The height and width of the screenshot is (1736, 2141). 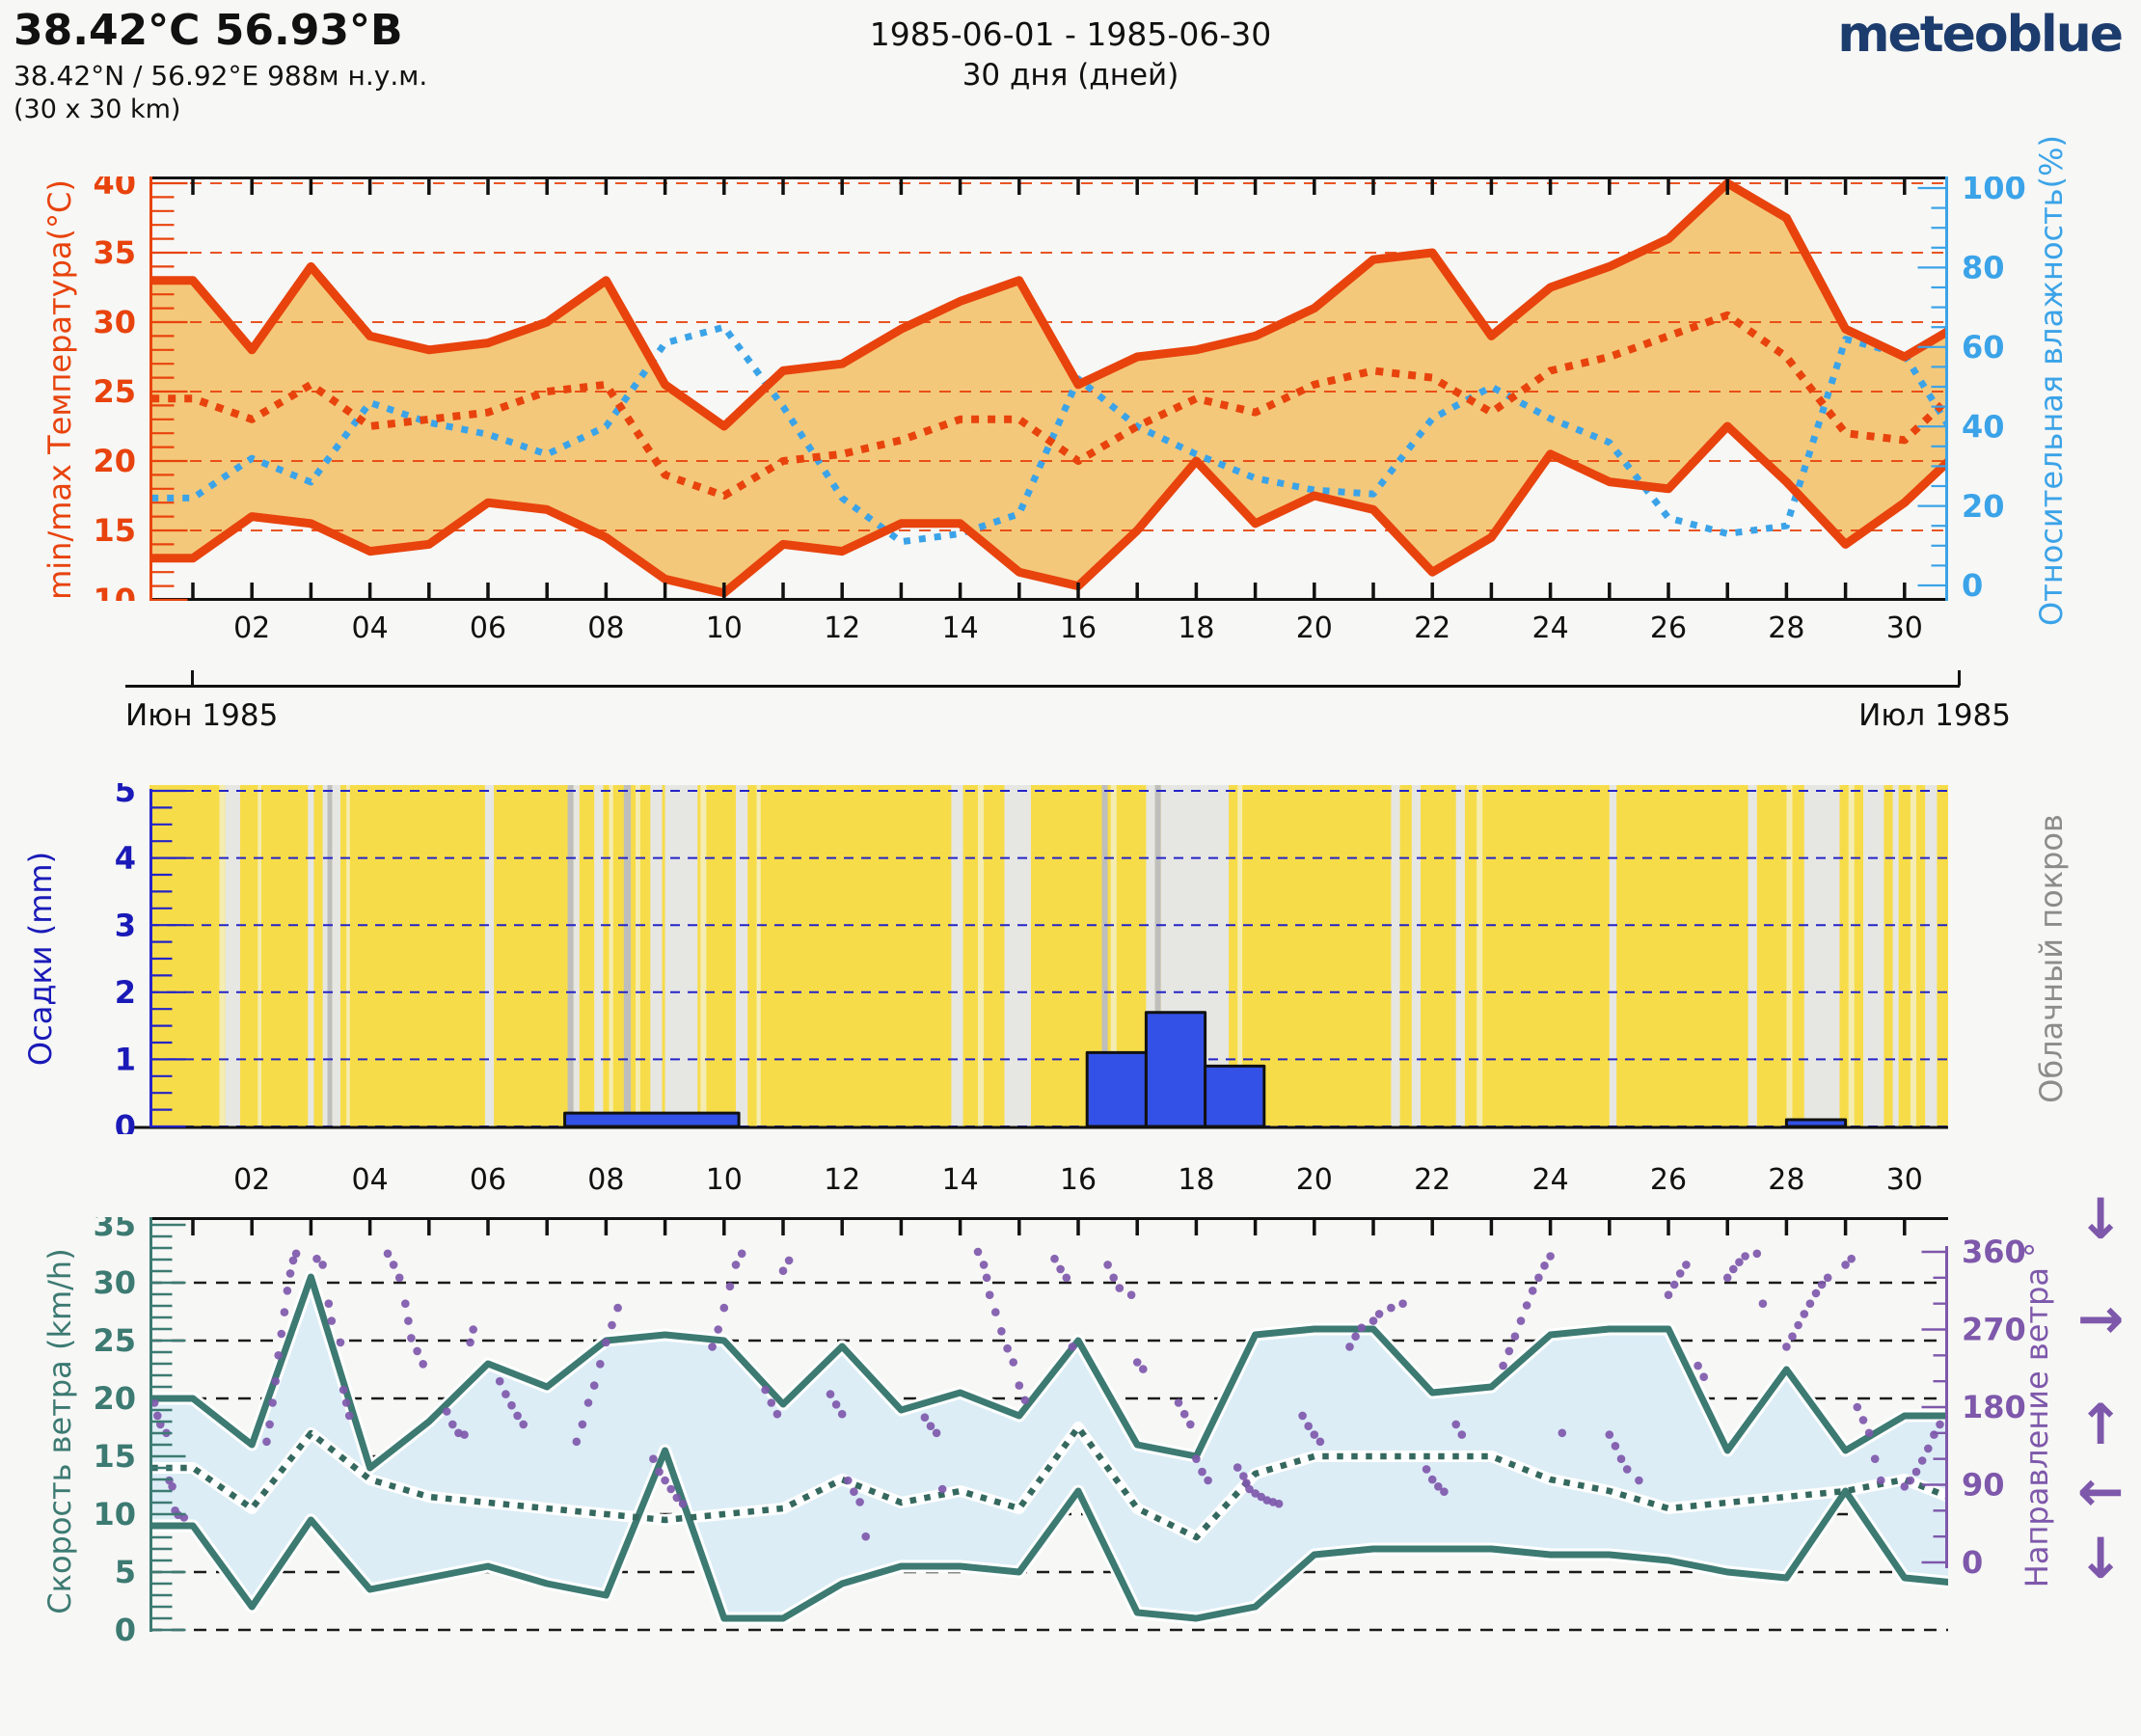 What do you see at coordinates (2101, 1491) in the screenshot?
I see `wind-direction-arrow-icon: ←` at bounding box center [2101, 1491].